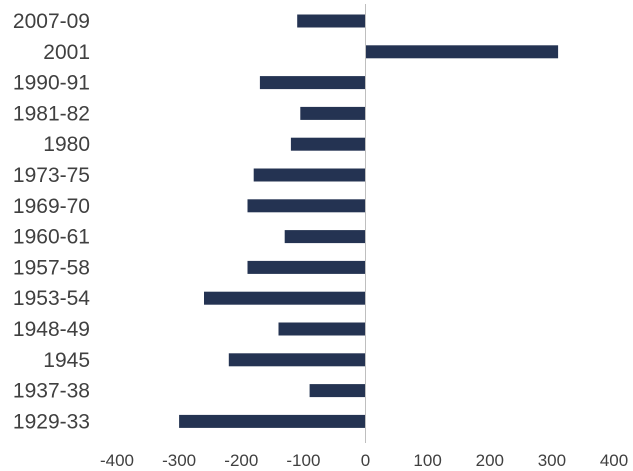 The height and width of the screenshot is (471, 633). I want to click on x-tick-label: 300, so click(552, 460).